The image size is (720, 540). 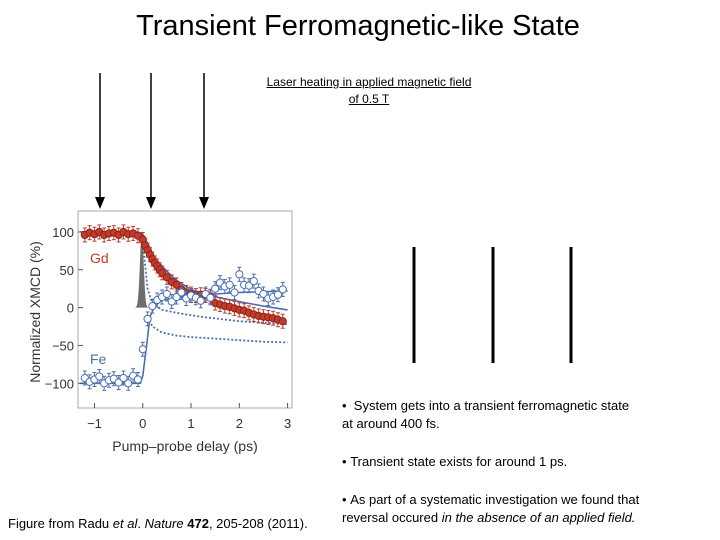 What do you see at coordinates (142, 269) in the screenshot?
I see `pump-pulse` at bounding box center [142, 269].